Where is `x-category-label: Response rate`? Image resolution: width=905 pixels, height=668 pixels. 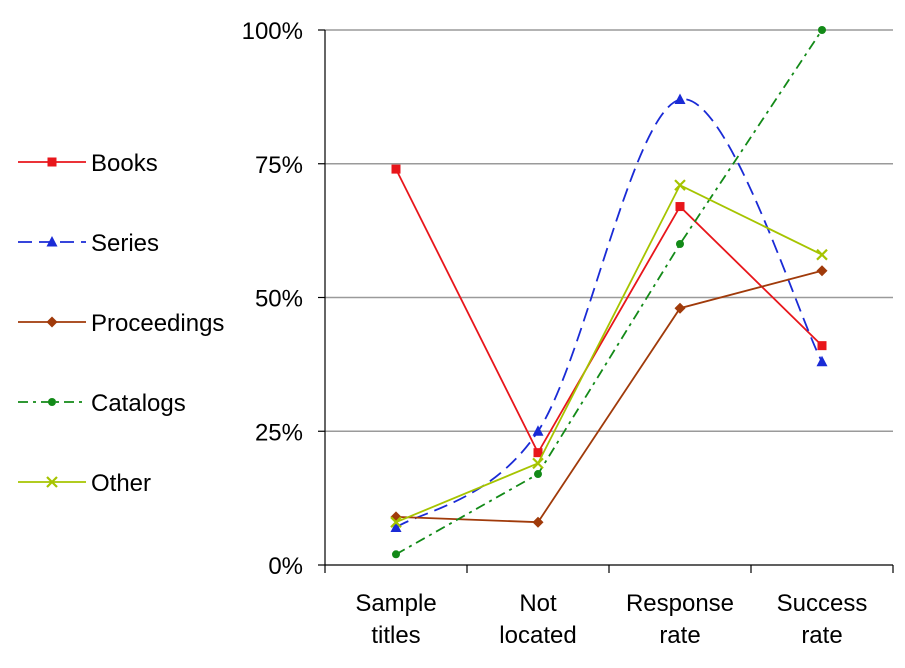 x-category-label: Response rate is located at coordinates (680, 619).